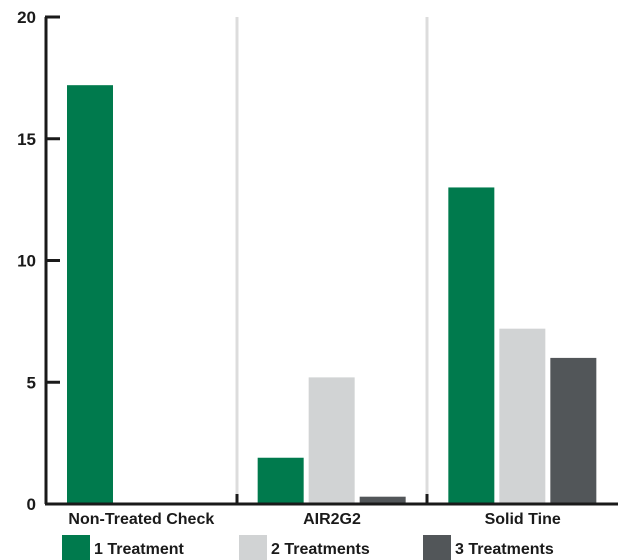 The height and width of the screenshot is (560, 626). What do you see at coordinates (139, 549) in the screenshot?
I see `legend-label-1-treatment: 1 Treatment` at bounding box center [139, 549].